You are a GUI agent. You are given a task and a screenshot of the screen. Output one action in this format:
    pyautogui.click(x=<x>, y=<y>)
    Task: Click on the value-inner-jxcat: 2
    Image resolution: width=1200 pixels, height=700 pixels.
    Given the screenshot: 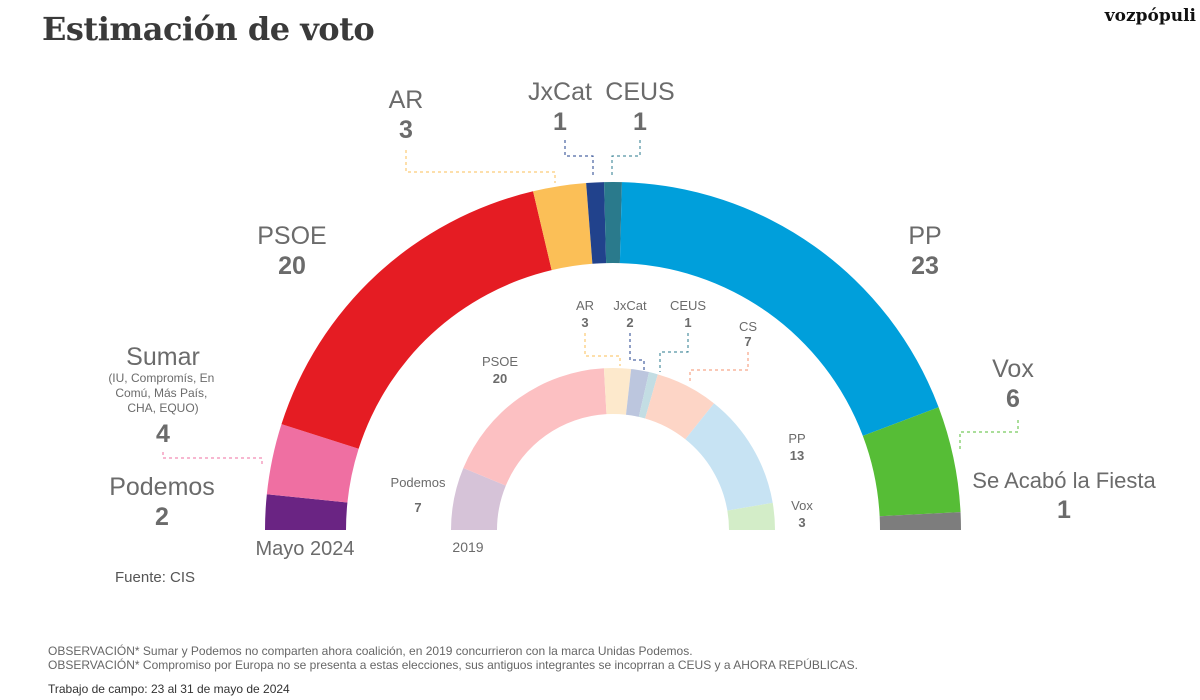 What is the action you would take?
    pyautogui.click(x=629, y=322)
    